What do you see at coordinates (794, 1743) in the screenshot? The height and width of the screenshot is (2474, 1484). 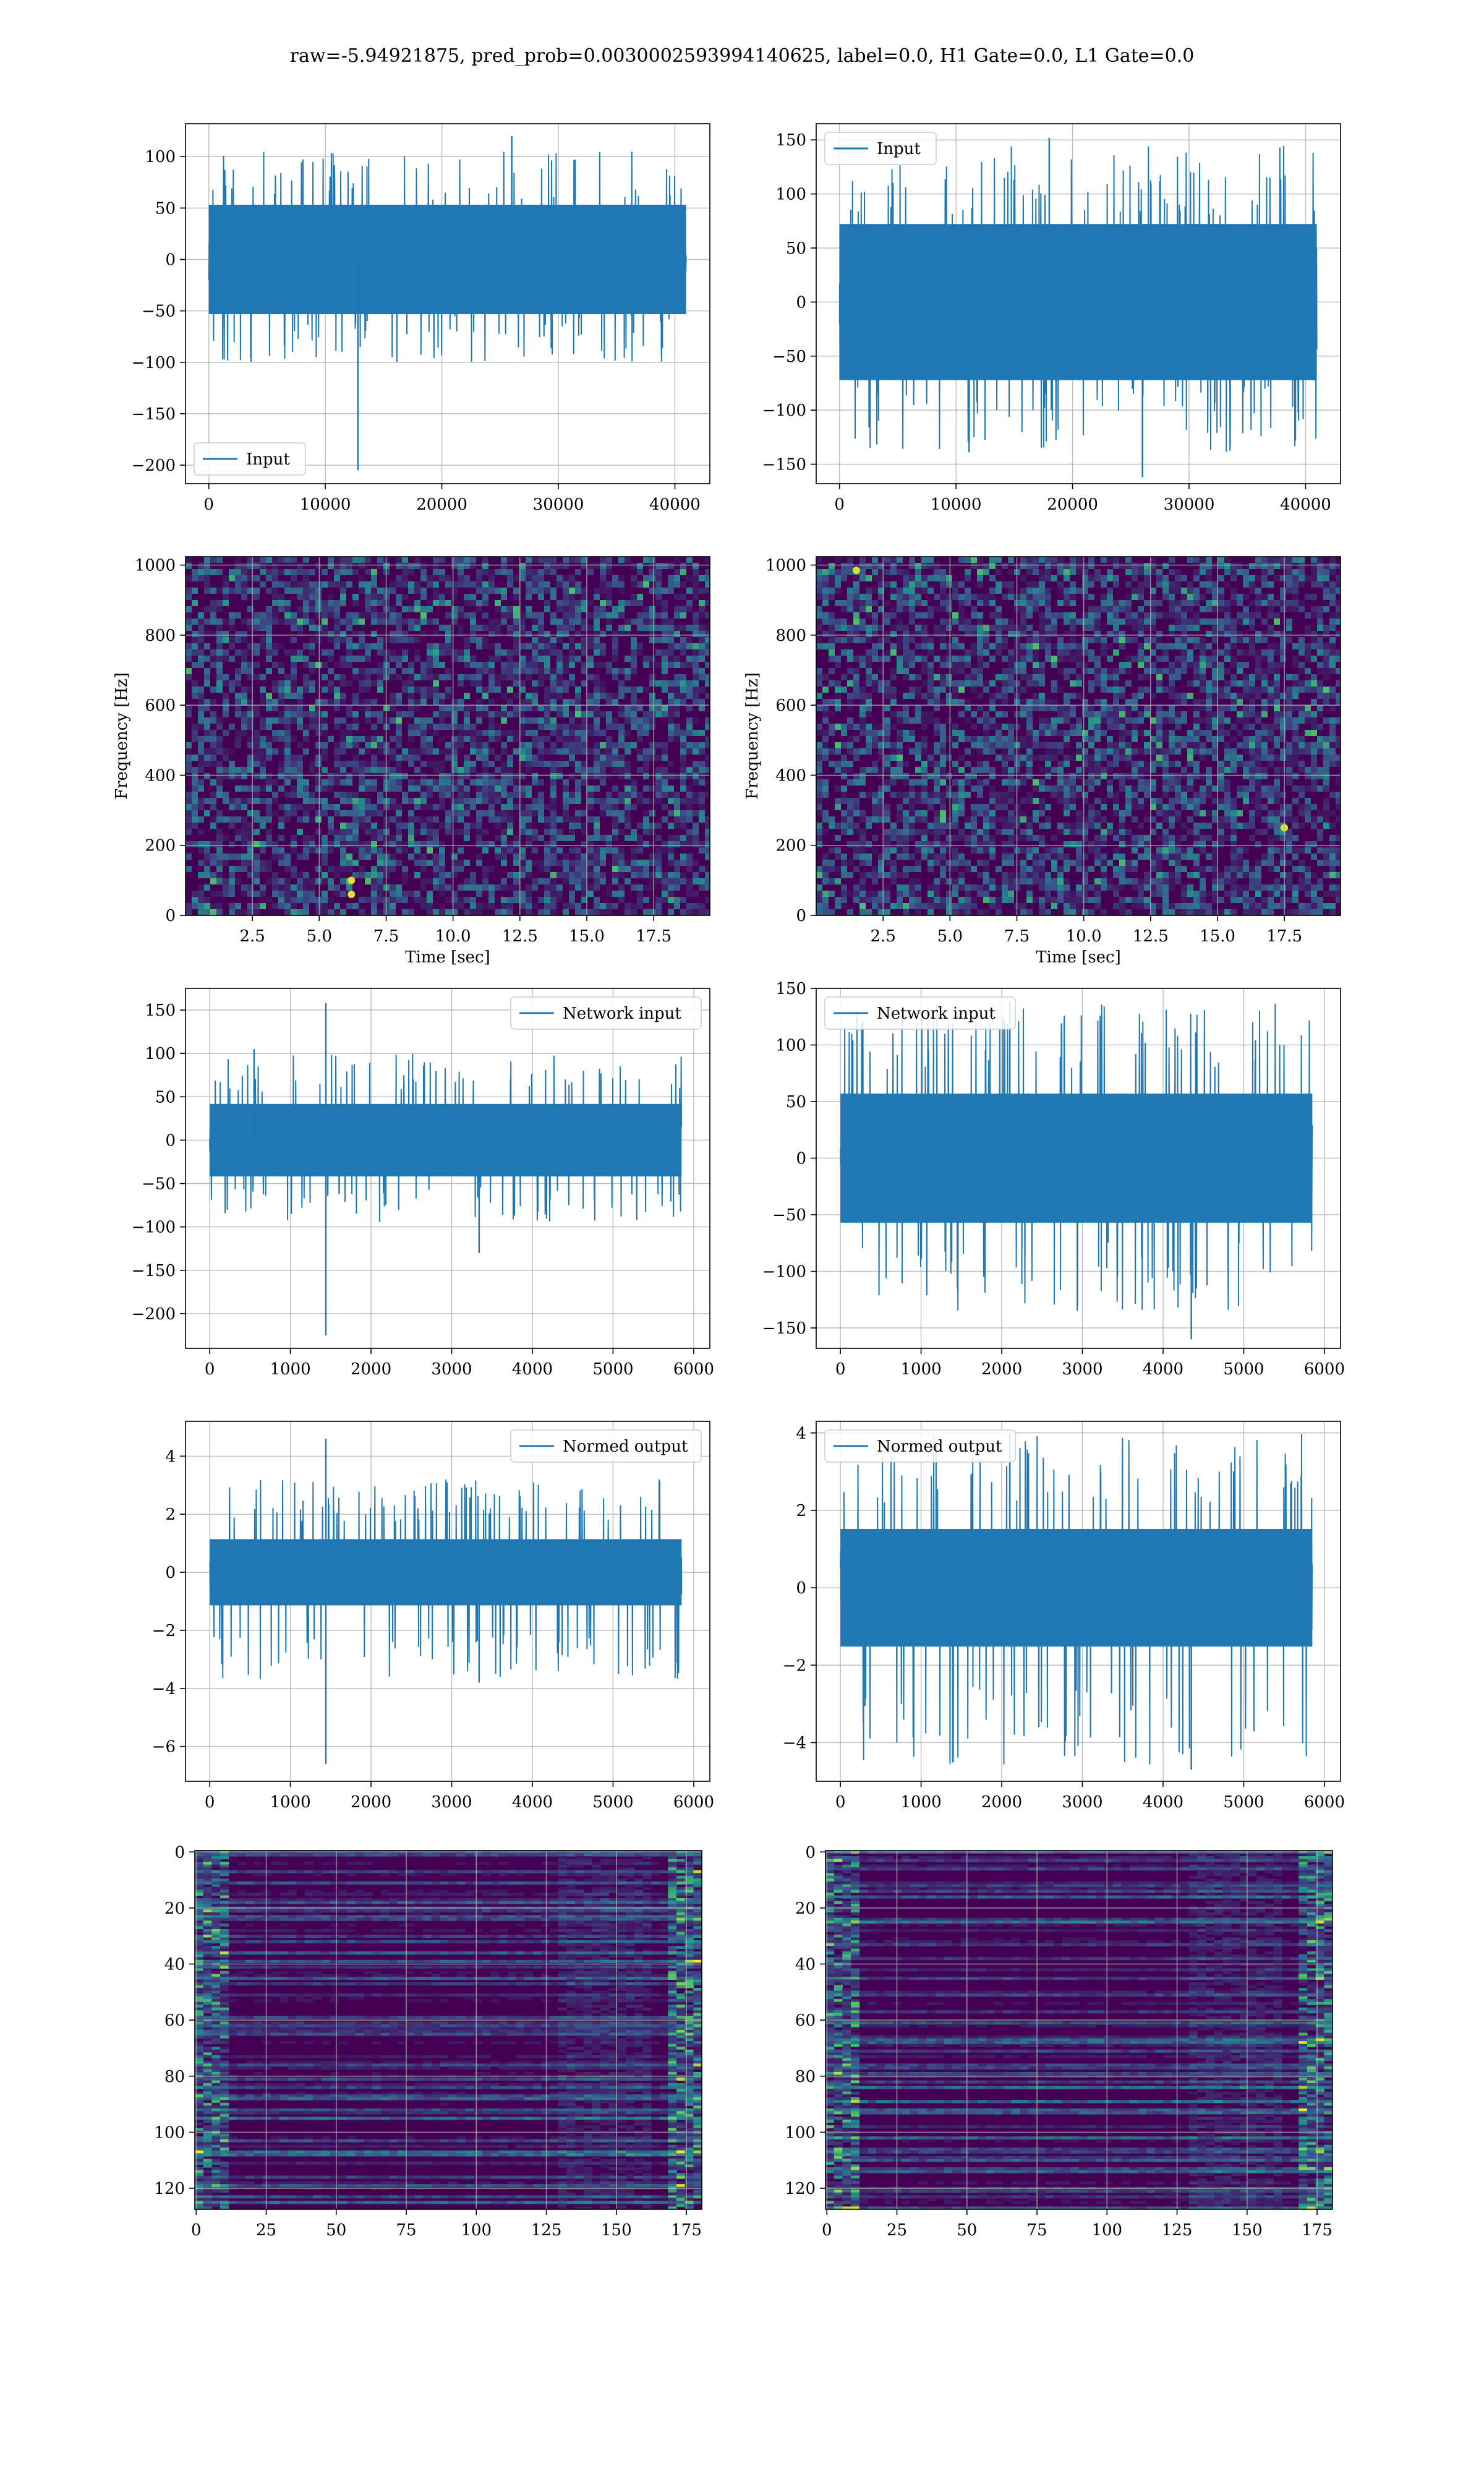 I see `y-tick-label: −4` at bounding box center [794, 1743].